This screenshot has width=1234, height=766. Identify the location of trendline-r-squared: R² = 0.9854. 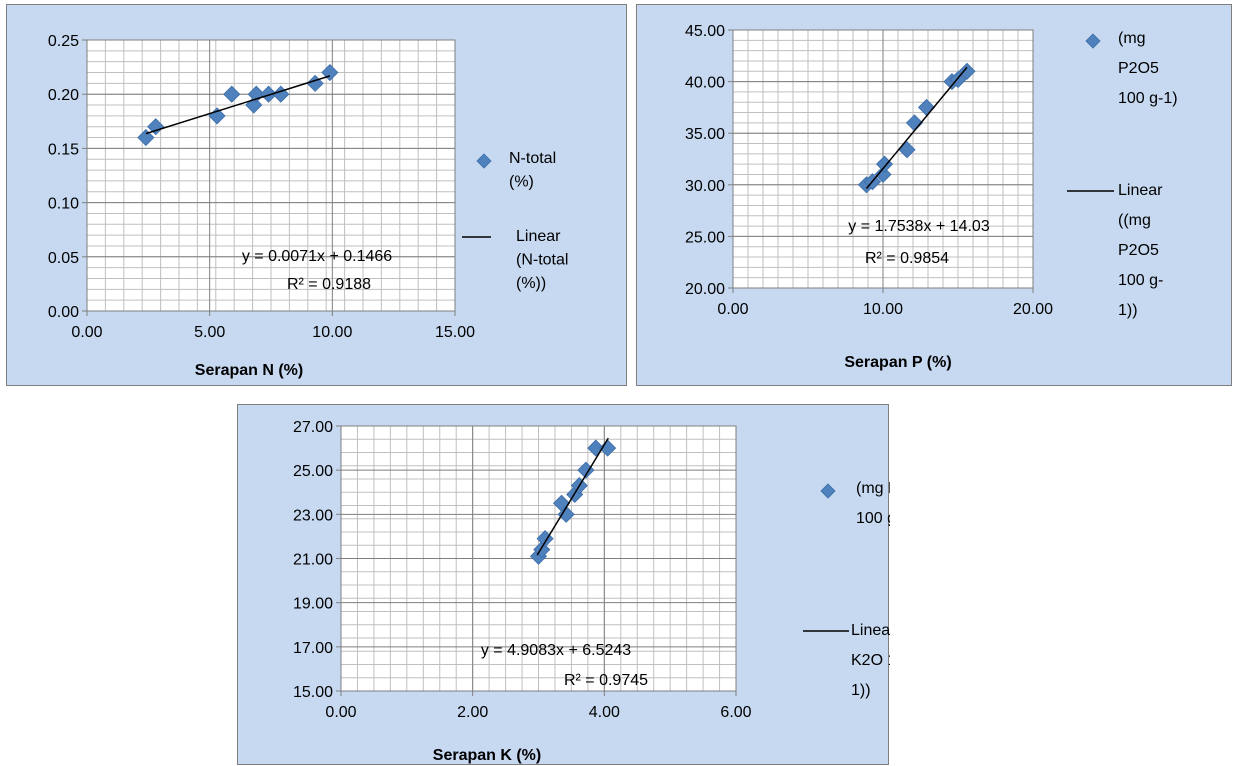
(907, 258).